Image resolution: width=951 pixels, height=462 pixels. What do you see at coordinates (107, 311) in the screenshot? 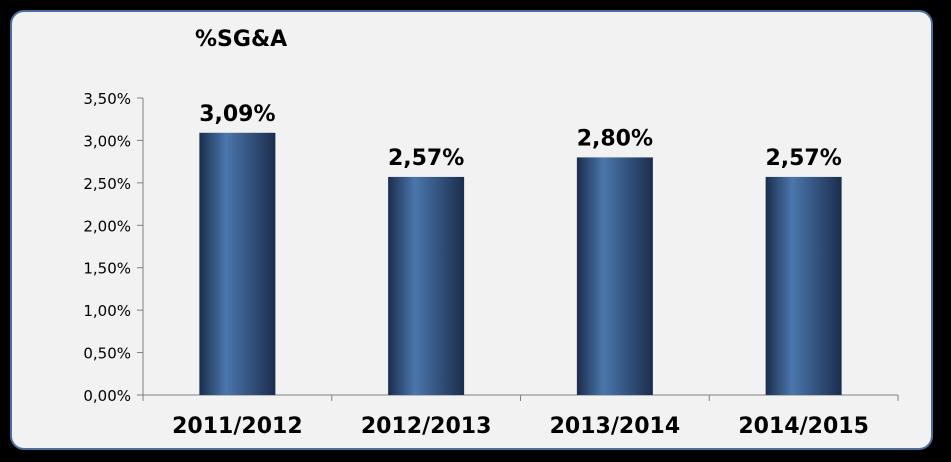
I see `y-tick-label: 1,00%` at bounding box center [107, 311].